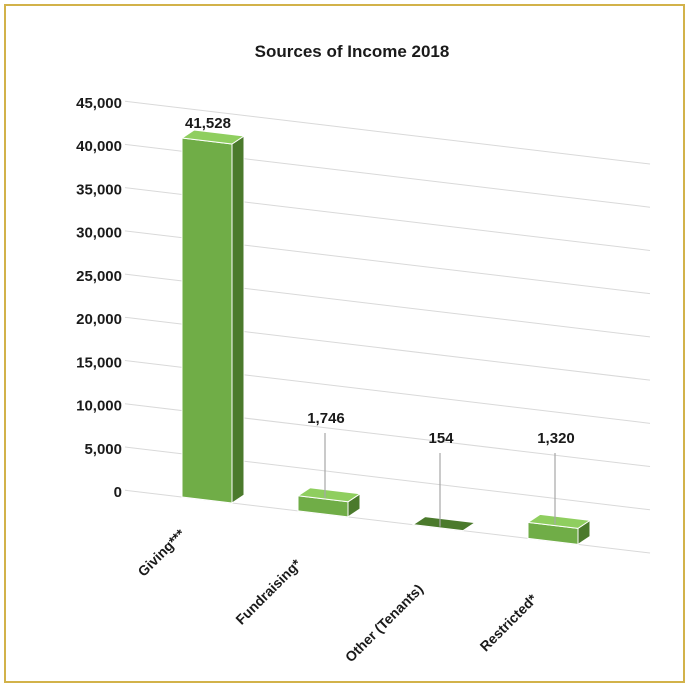 Image resolution: width=691 pixels, height=689 pixels. What do you see at coordinates (99, 406) in the screenshot?
I see `y-tick-label: 10,000` at bounding box center [99, 406].